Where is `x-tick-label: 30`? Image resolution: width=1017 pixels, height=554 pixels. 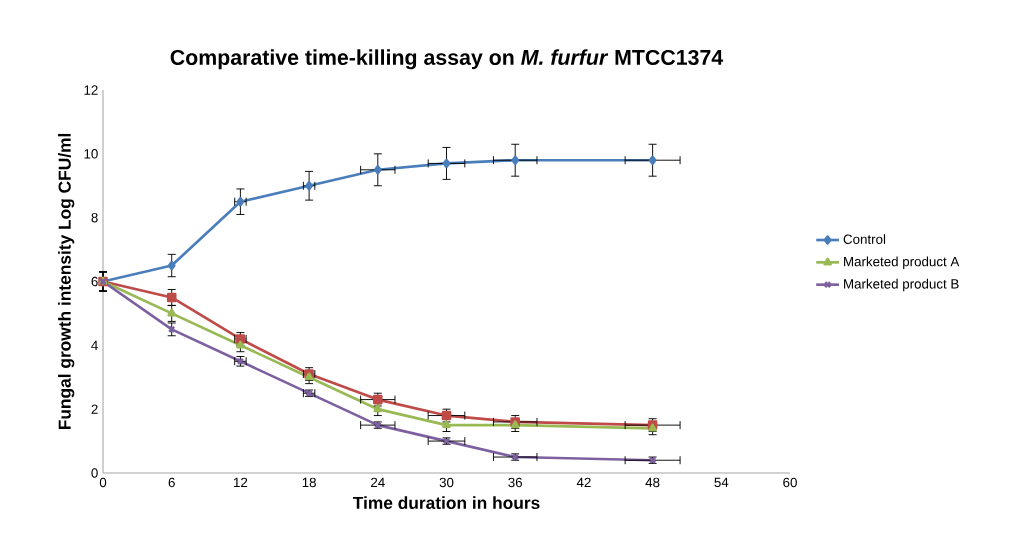
x-tick-label: 30 is located at coordinates (446, 482).